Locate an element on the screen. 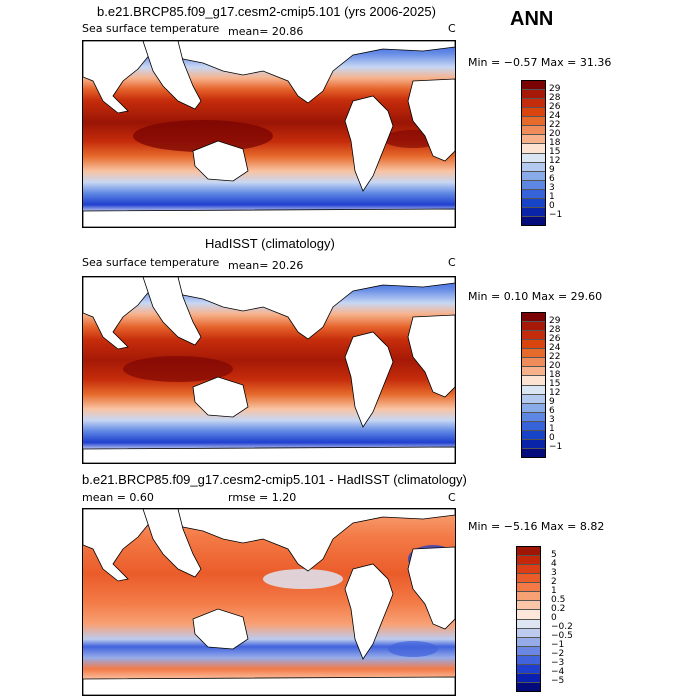 The width and height of the screenshot is (700, 700). panel3-colorbar is located at coordinates (528, 619).